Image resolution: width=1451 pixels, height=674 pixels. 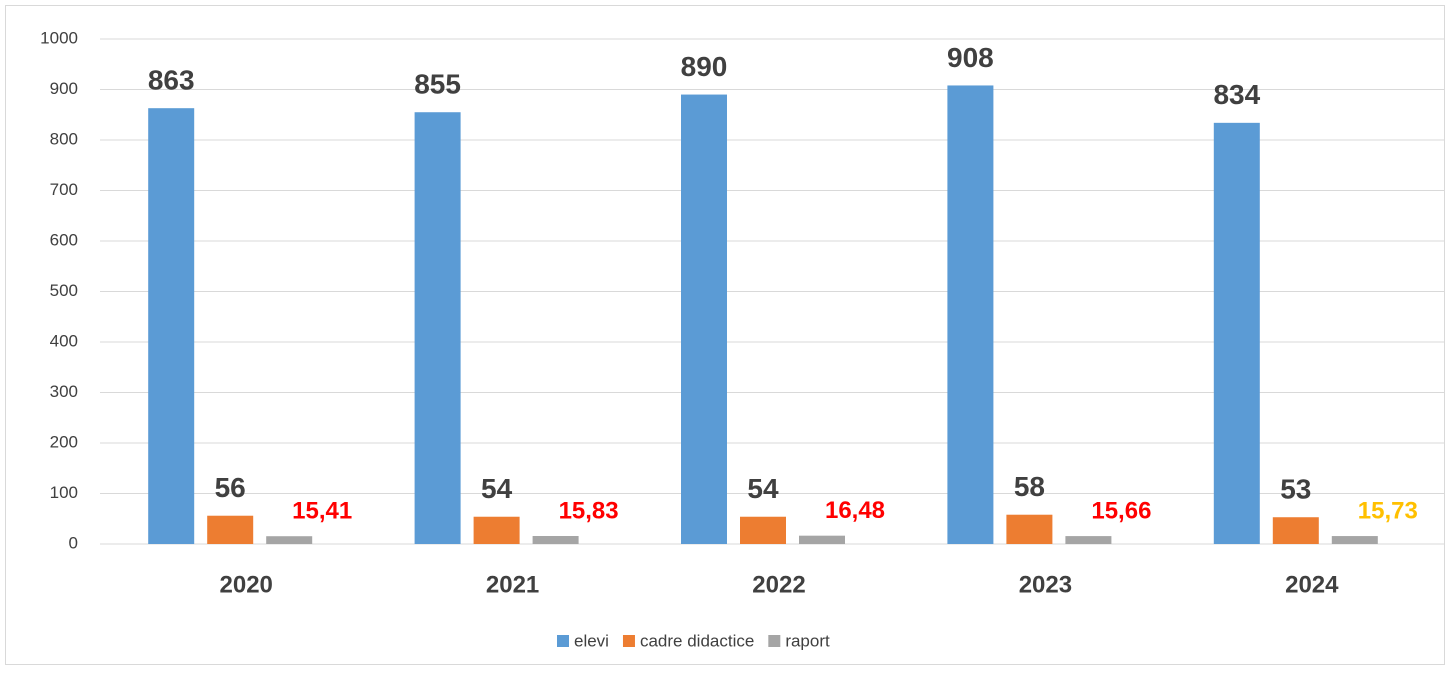 I want to click on x-tick-label: 2024, so click(x=1312, y=584).